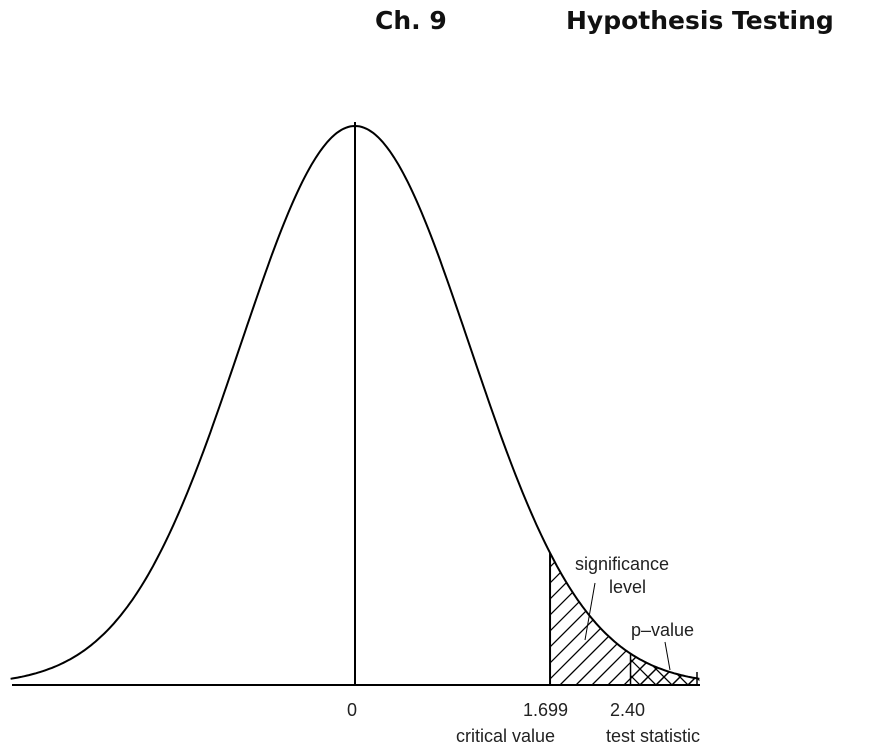  What do you see at coordinates (628, 587) in the screenshot?
I see `significance-label-line2: level` at bounding box center [628, 587].